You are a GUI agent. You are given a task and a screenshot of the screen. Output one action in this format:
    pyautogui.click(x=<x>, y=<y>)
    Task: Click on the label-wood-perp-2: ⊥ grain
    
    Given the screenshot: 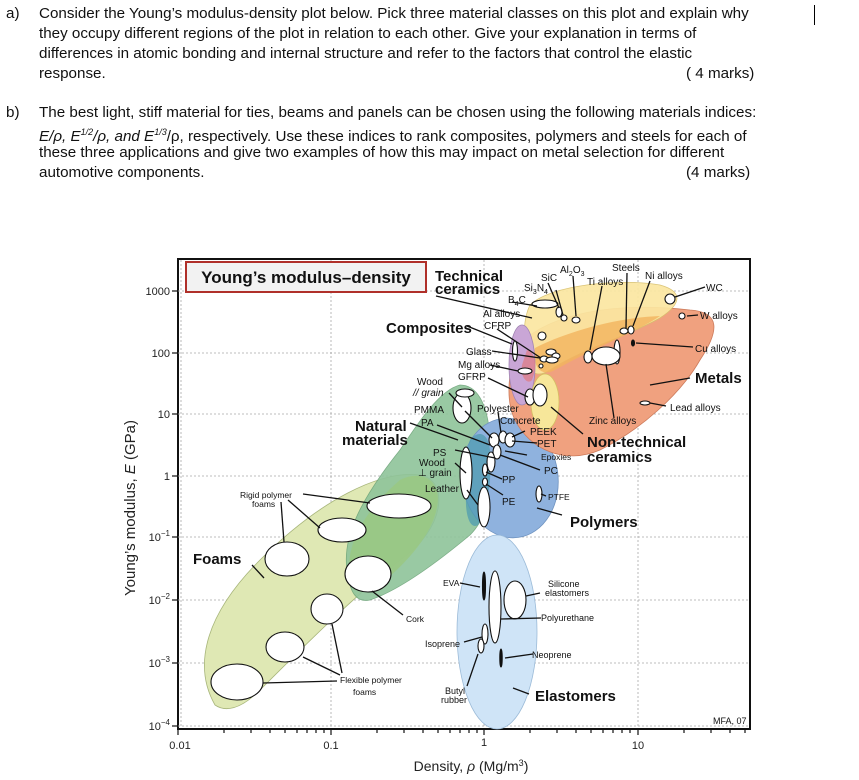 What is the action you would take?
    pyautogui.click(x=435, y=473)
    